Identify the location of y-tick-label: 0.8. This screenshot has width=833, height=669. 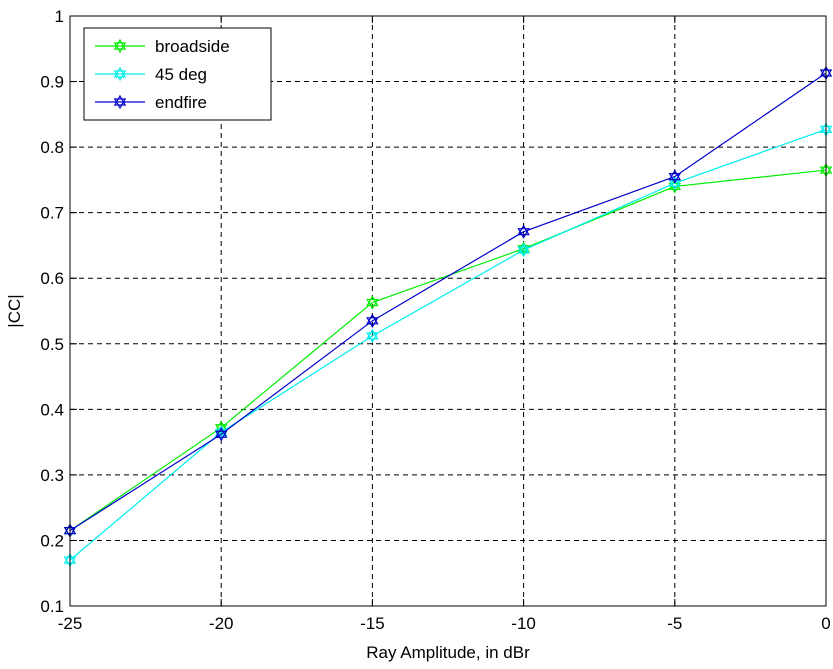
(52, 147).